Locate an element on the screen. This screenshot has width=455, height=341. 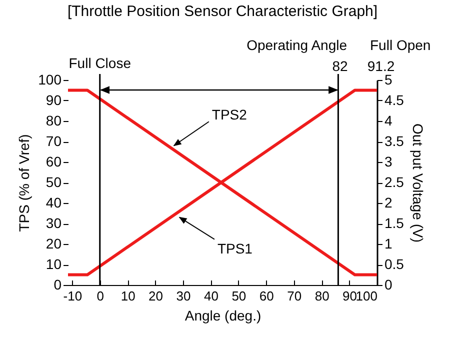
chart-title: [Throttle Position Sensor Characteristic Graph] is located at coordinates (222, 11).